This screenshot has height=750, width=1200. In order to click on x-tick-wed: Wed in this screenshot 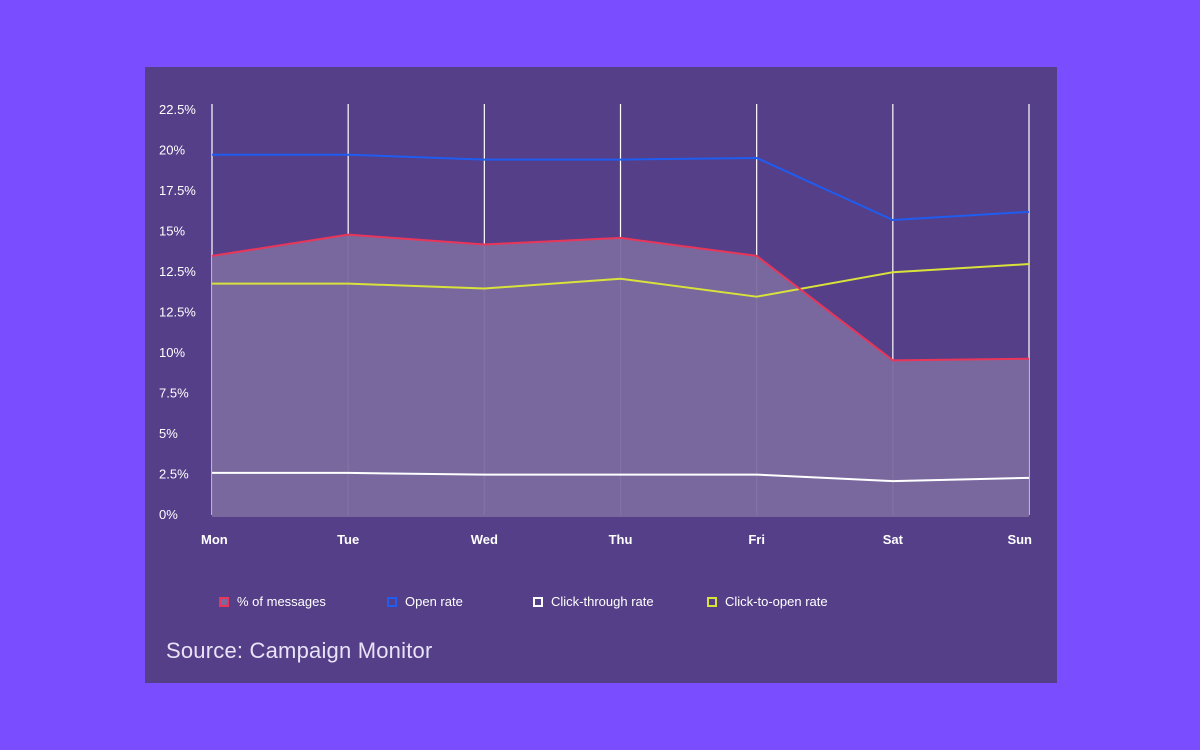, I will do `click(484, 539)`.